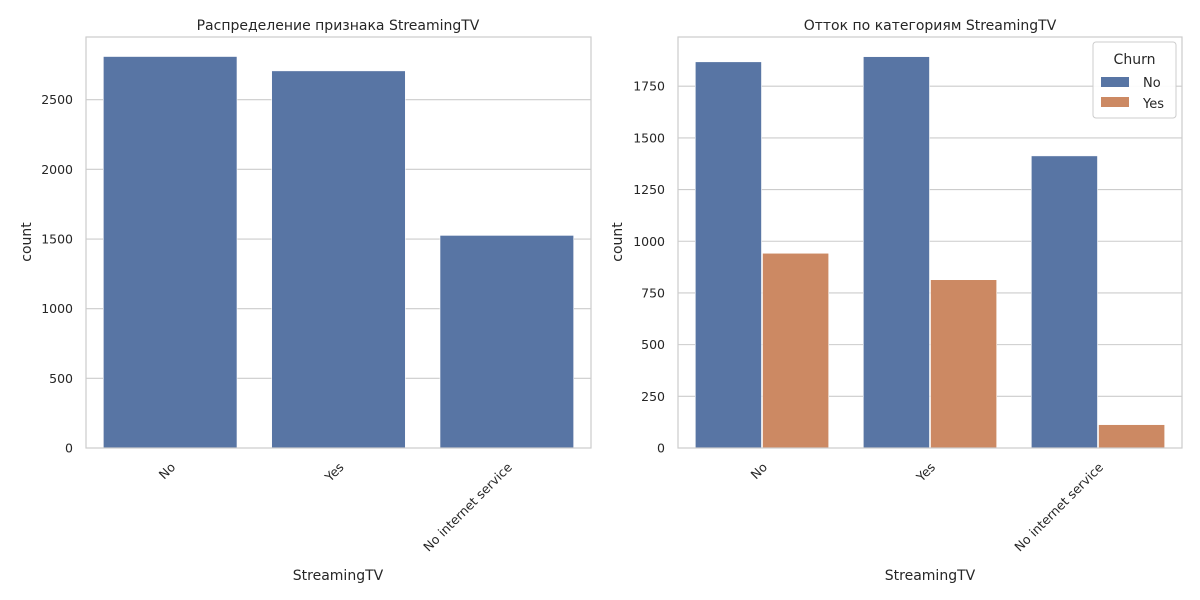 This screenshot has width=1200, height=600. I want to click on y-tick-label: 1750, so click(649, 86).